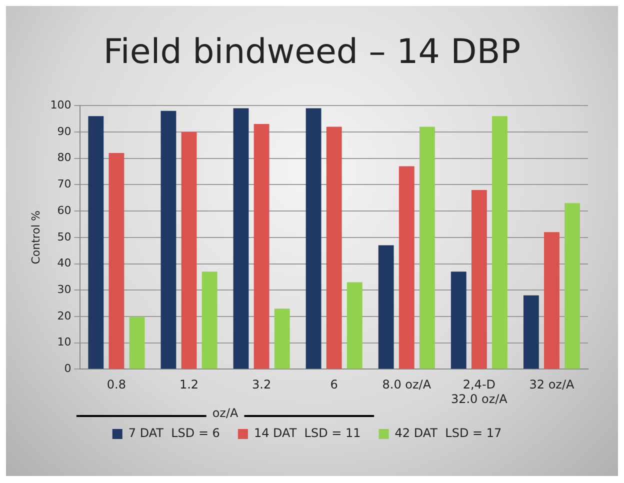 This screenshot has height=483, width=624. Describe the element at coordinates (226, 413) in the screenshot. I see `text: oz/A` at that location.